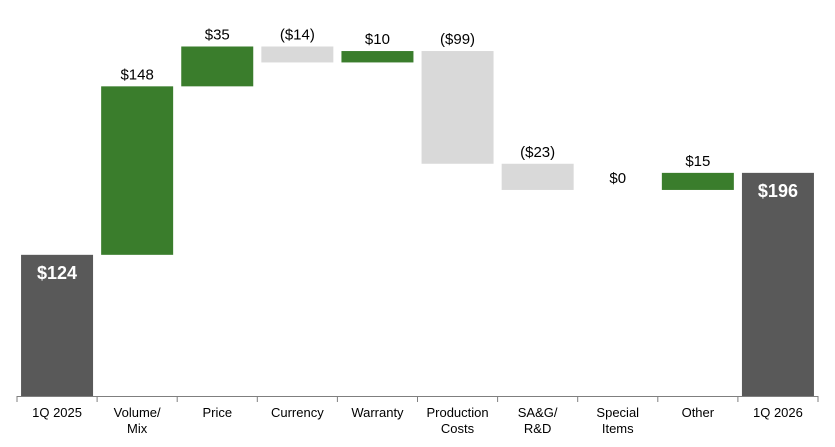 The image size is (835, 447). What do you see at coordinates (297, 34) in the screenshot?
I see `data-label-currency: ($14)` at bounding box center [297, 34].